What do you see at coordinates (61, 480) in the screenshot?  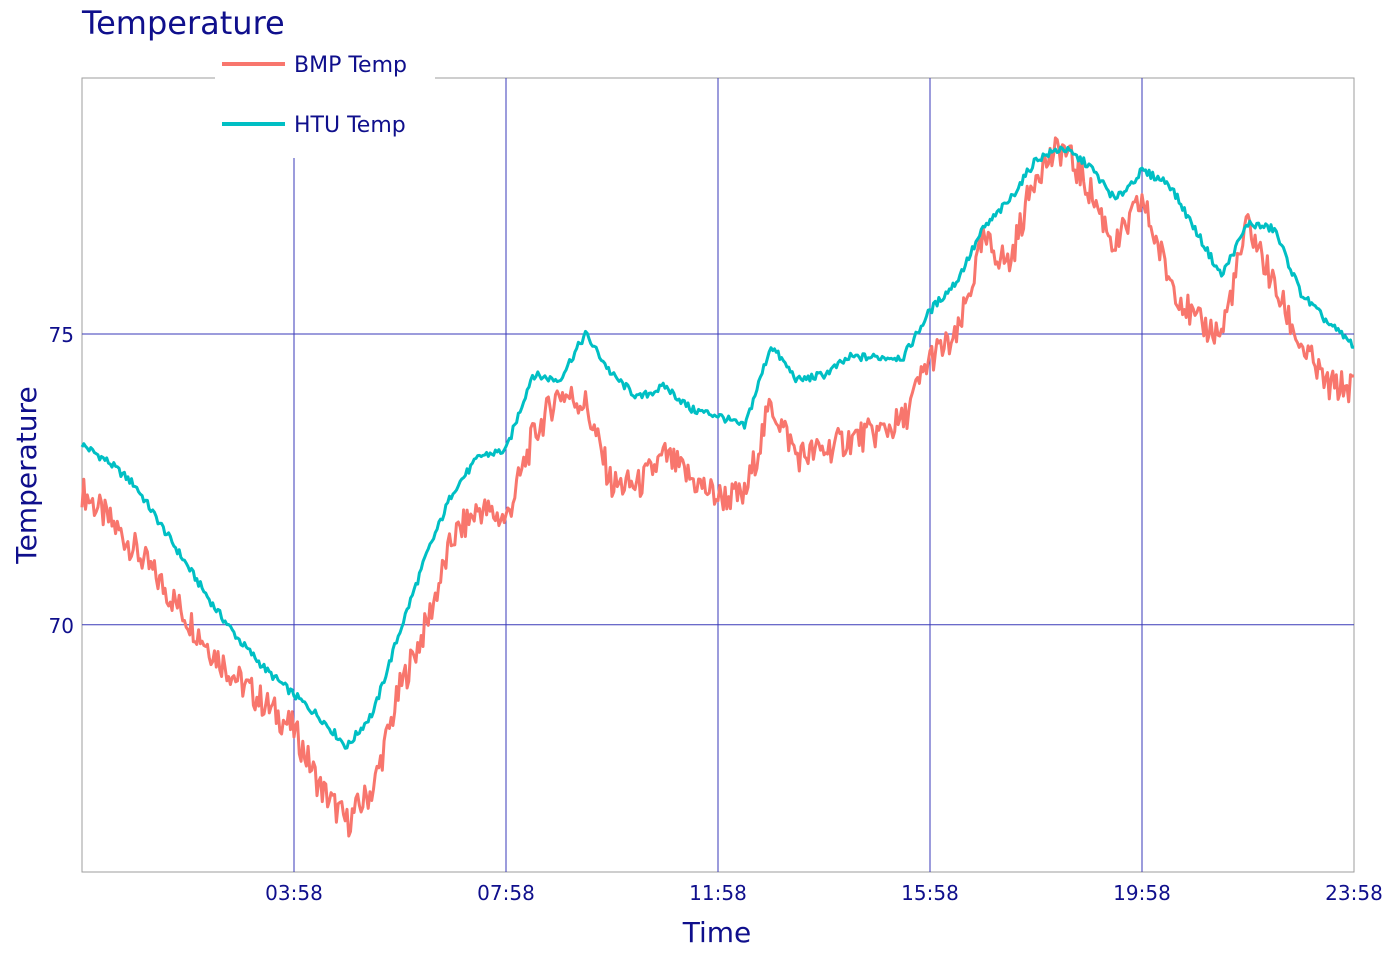 I see `y-tick-labels: 70 75` at bounding box center [61, 480].